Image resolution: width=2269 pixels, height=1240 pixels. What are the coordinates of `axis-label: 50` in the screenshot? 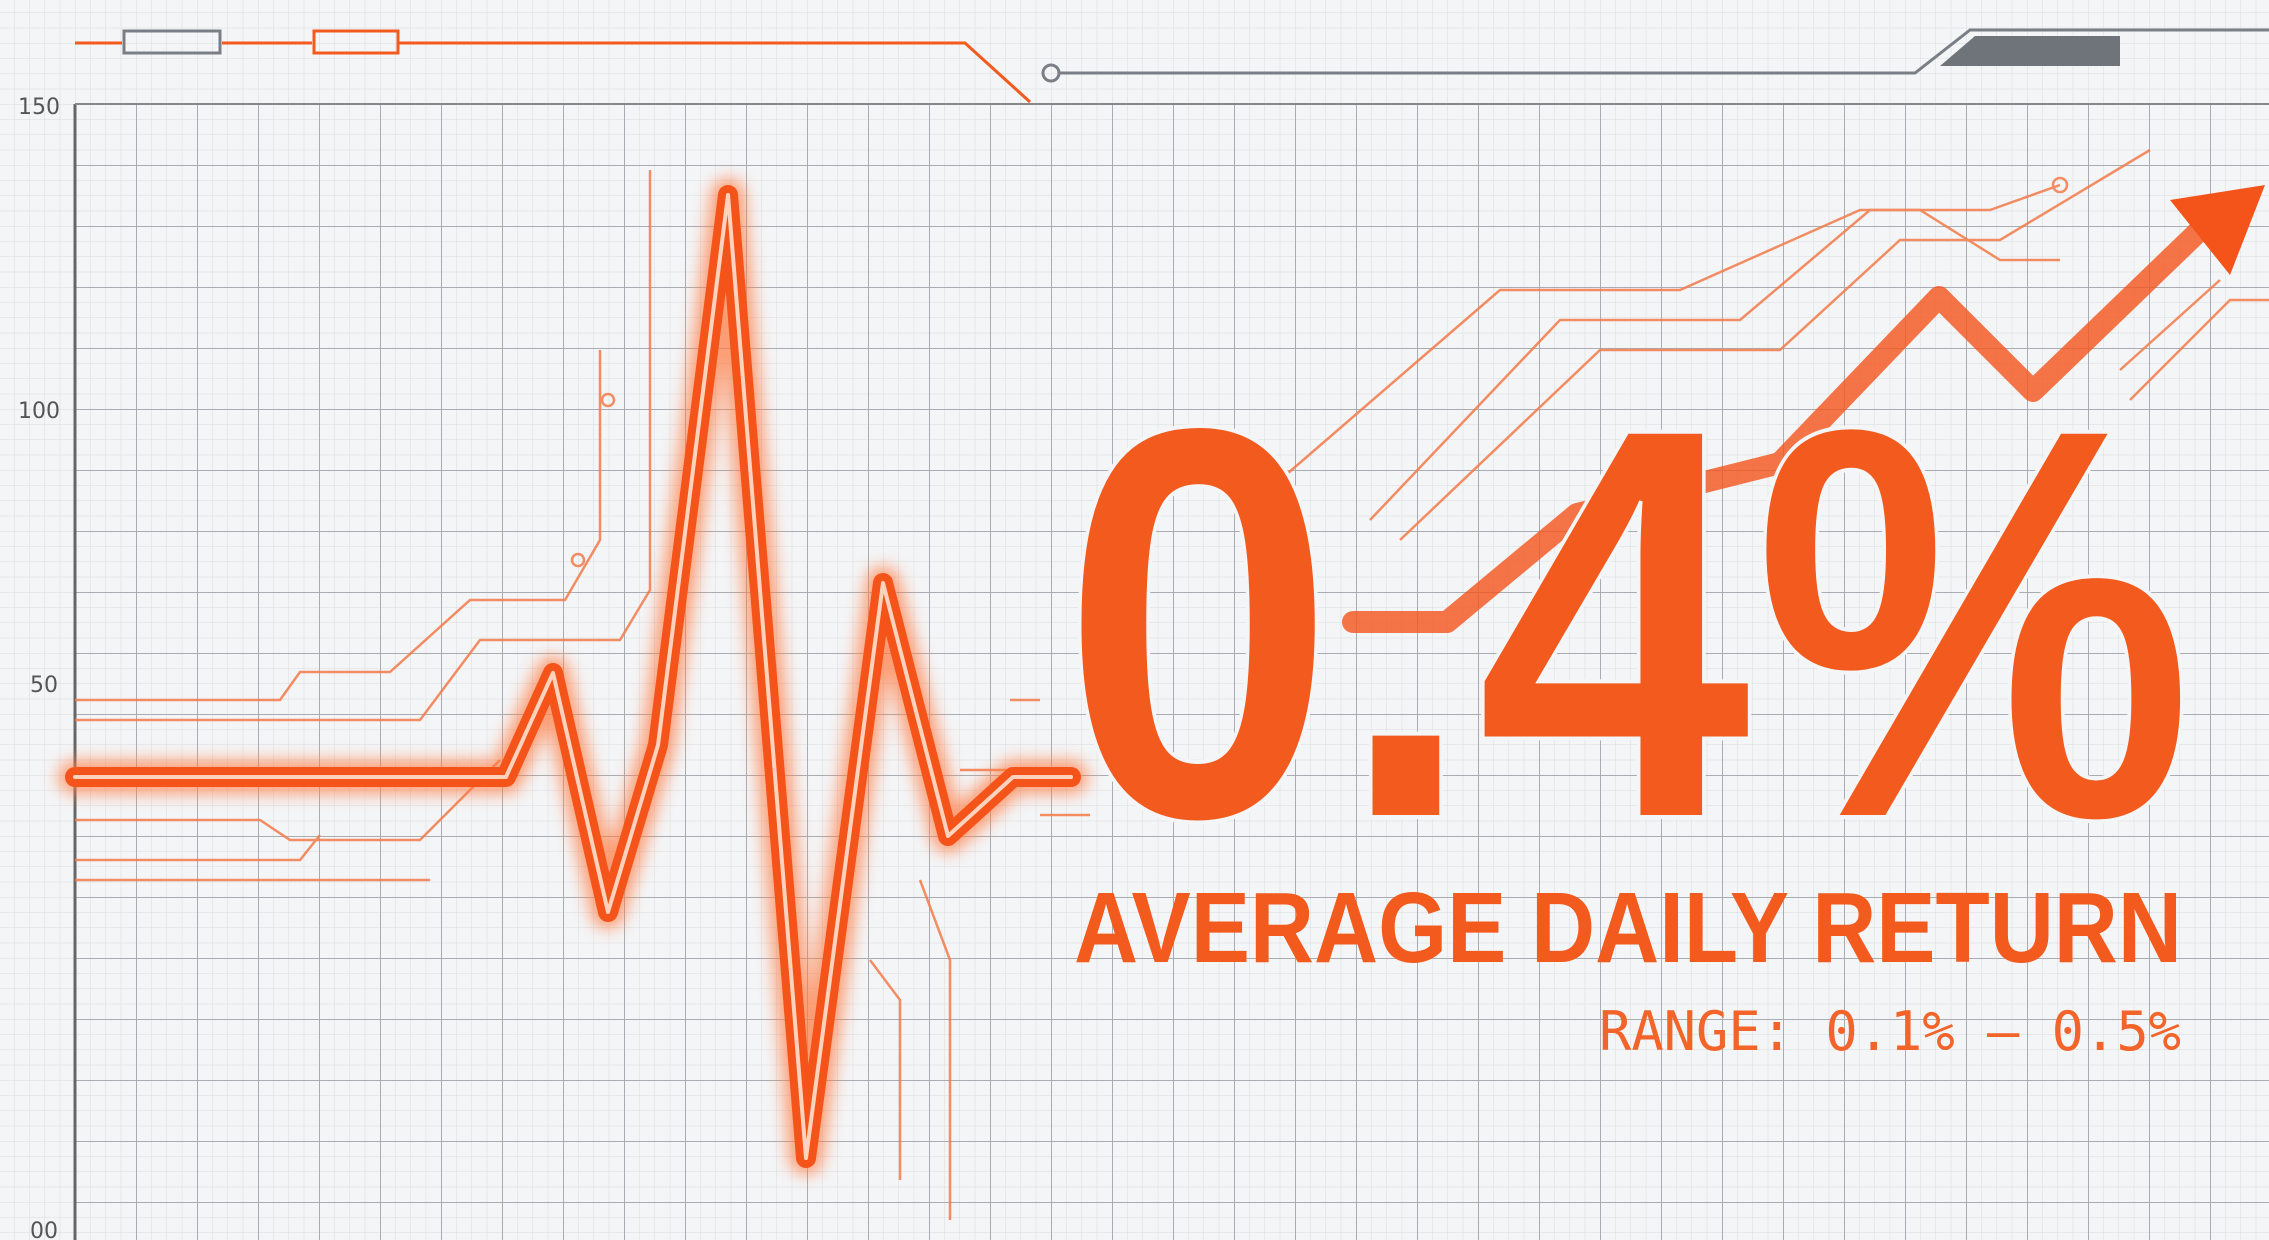 It's located at (44, 685).